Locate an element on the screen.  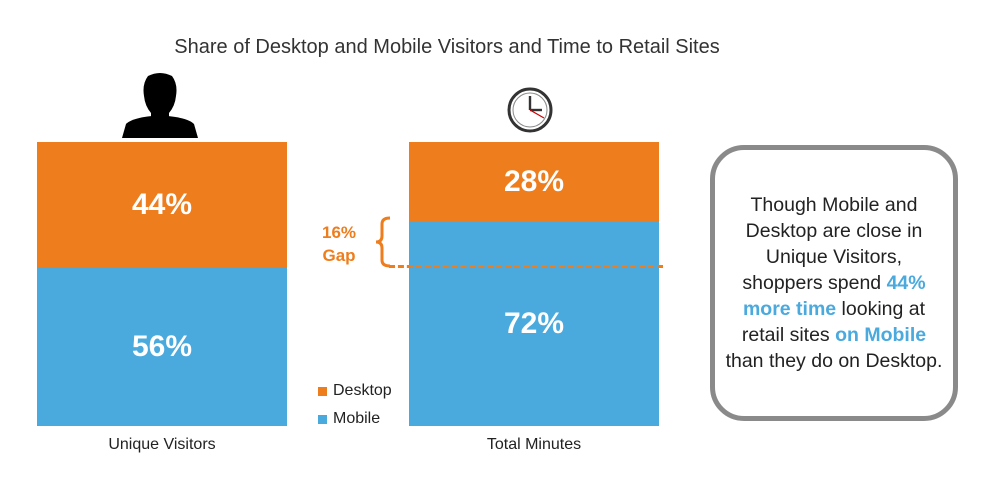
bar-total-minutes-mobile: 72% is located at coordinates (534, 324).